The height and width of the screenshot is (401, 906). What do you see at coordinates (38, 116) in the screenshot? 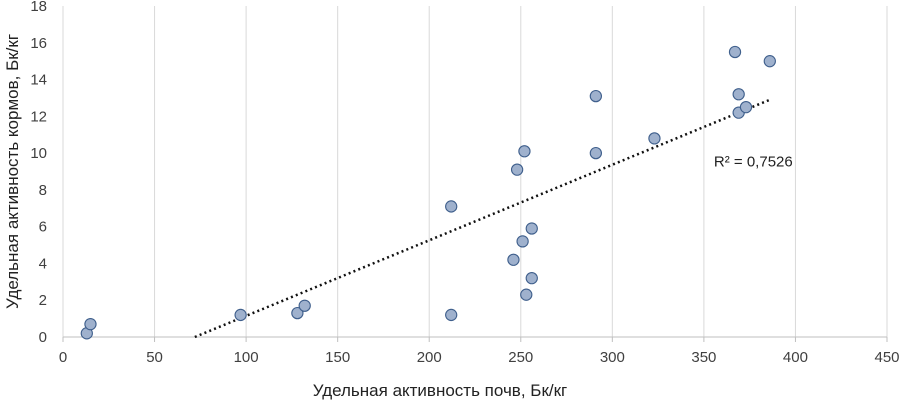
I see `y-tick-label: 12` at bounding box center [38, 116].